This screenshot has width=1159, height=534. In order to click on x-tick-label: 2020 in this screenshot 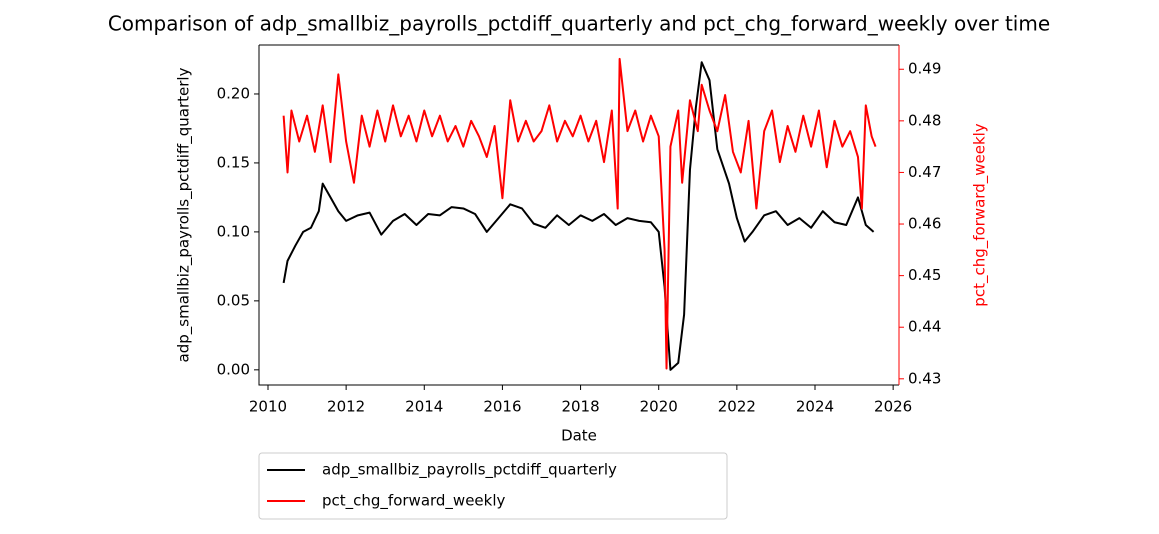, I will do `click(659, 407)`.